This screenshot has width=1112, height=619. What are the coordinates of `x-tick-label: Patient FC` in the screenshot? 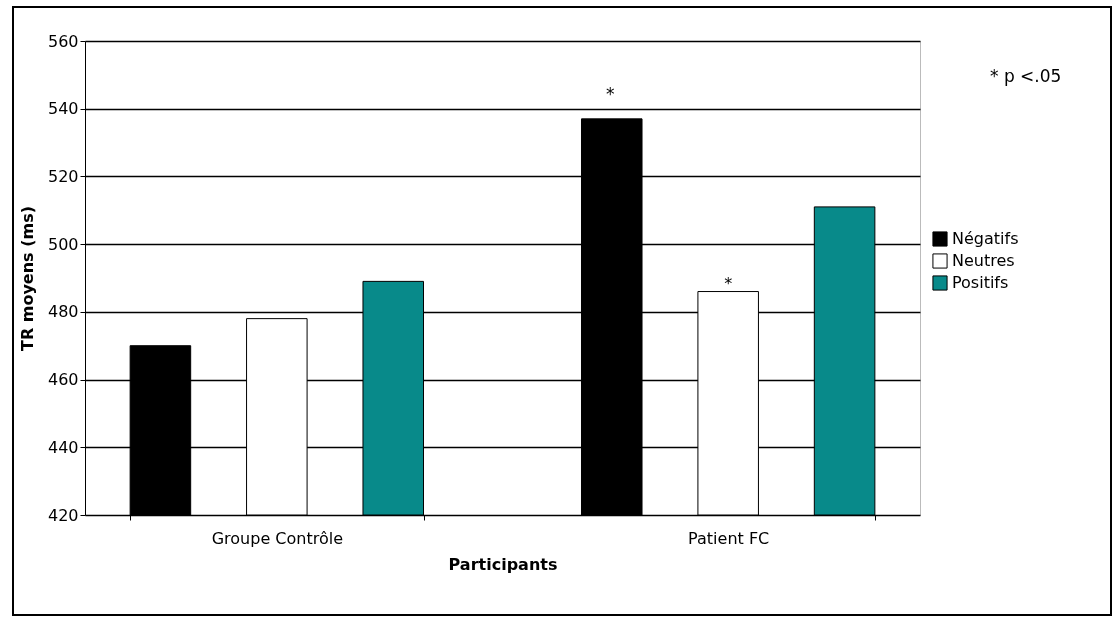 It's located at (729, 538).